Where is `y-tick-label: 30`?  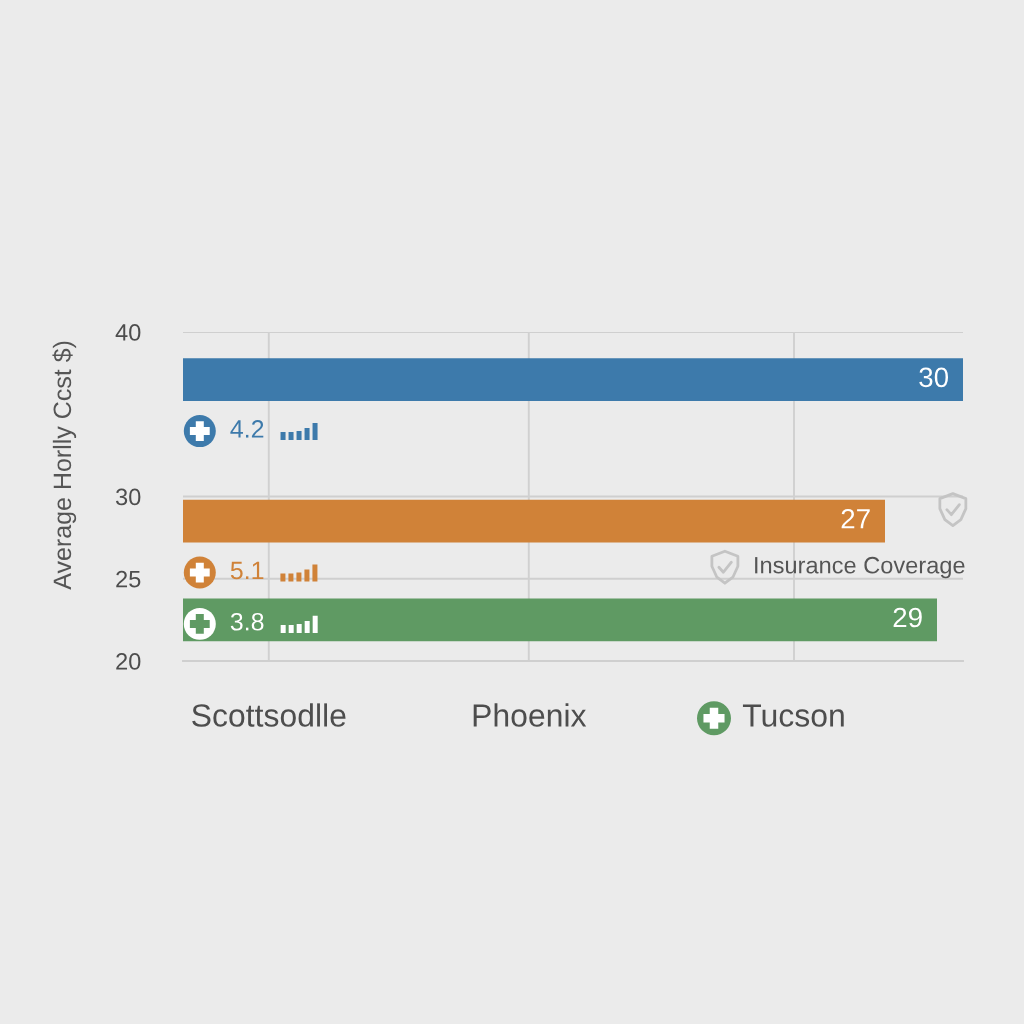
y-tick-label: 30 is located at coordinates (128, 497).